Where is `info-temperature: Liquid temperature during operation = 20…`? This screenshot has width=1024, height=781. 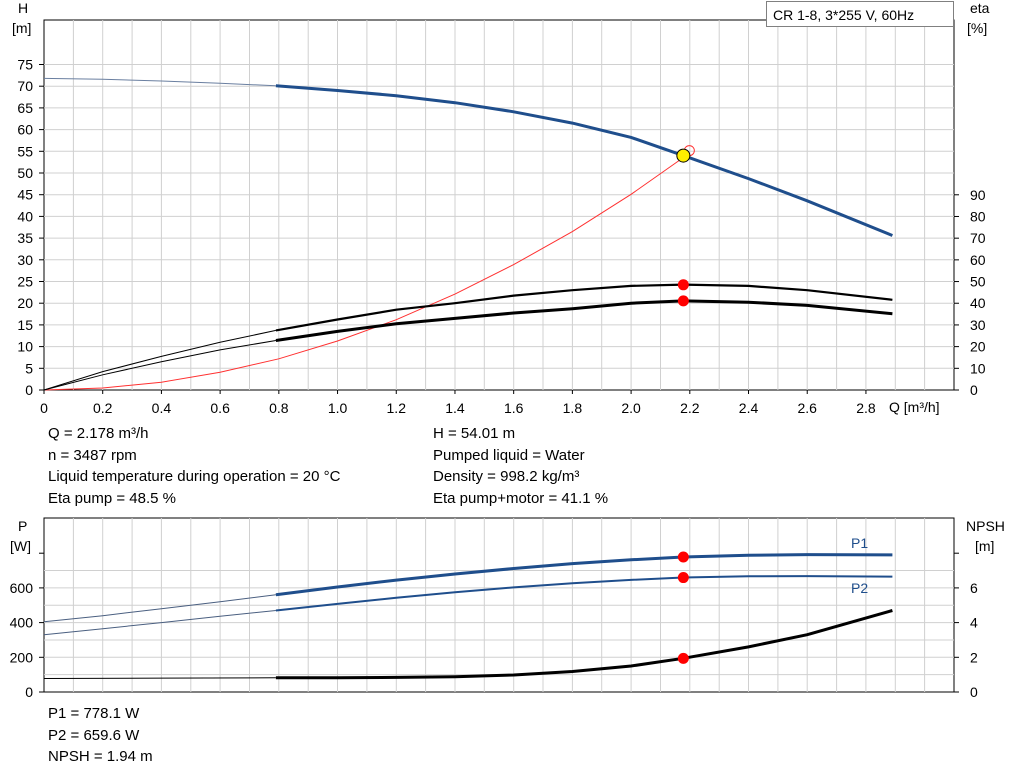 info-temperature: Liquid temperature during operation = 20… is located at coordinates (194, 476).